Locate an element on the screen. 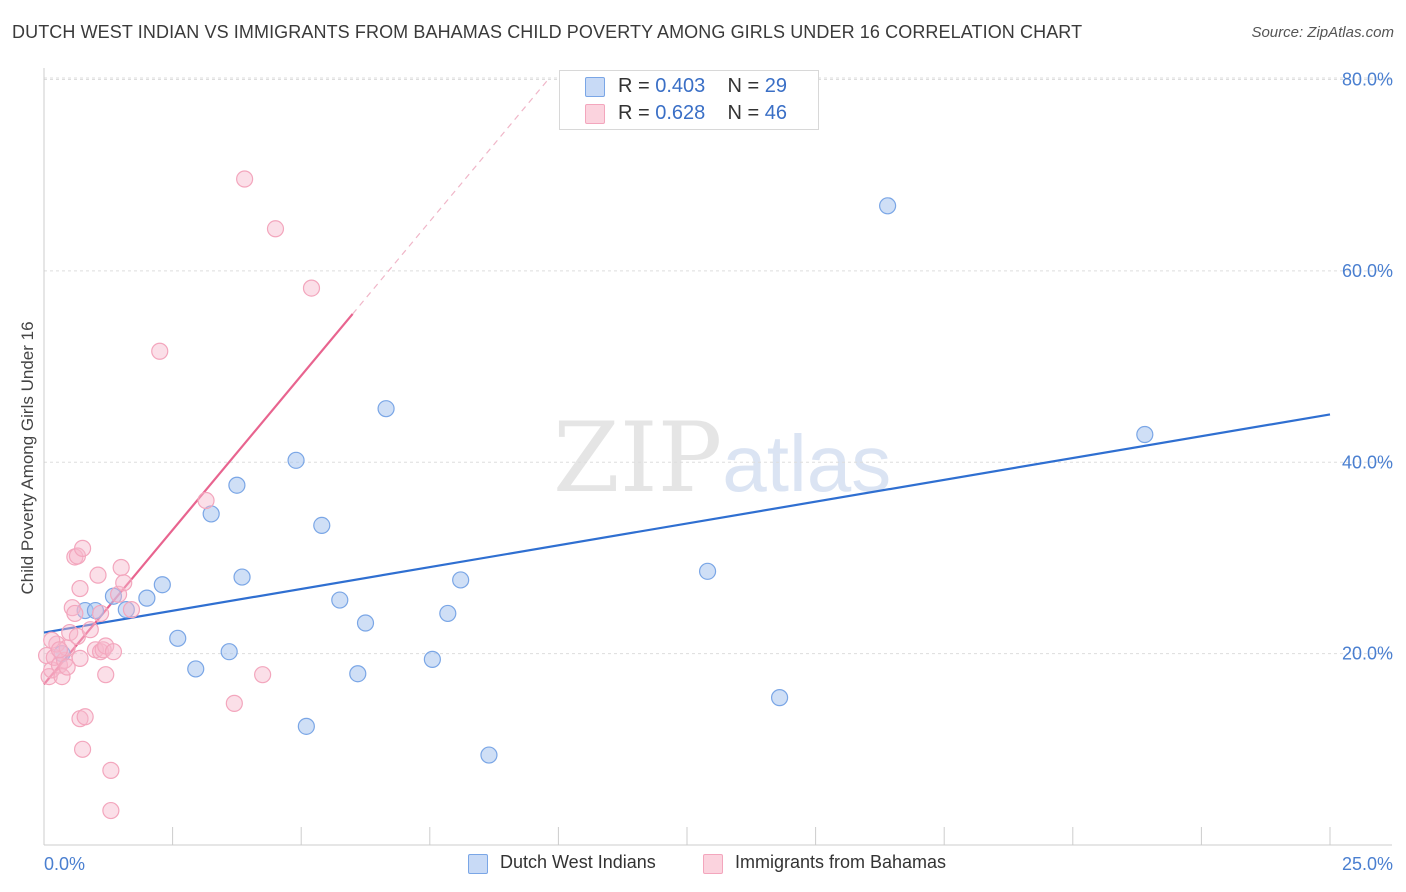 The height and width of the screenshot is (892, 1406). y-tick-label: 20.0% is located at coordinates (1367, 654).